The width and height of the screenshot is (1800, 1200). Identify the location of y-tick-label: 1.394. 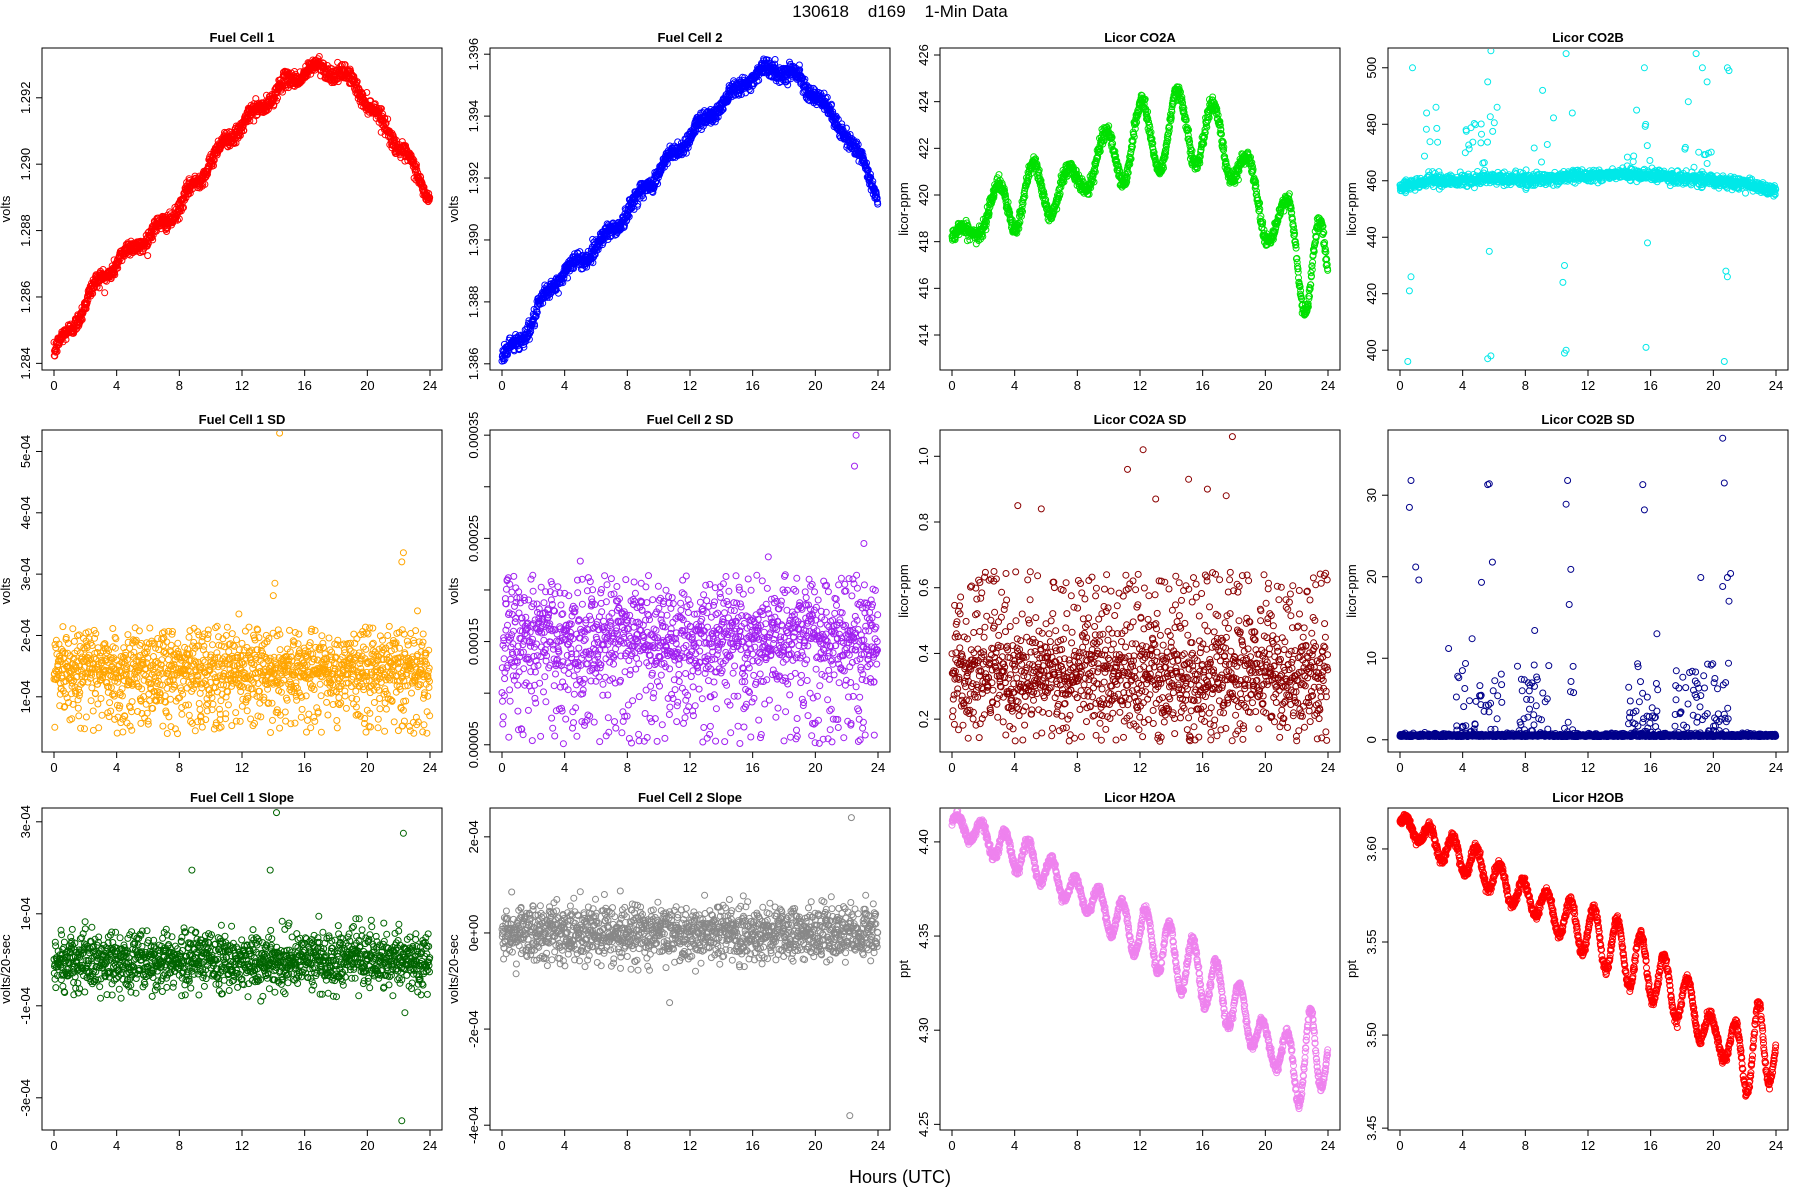
(473, 116).